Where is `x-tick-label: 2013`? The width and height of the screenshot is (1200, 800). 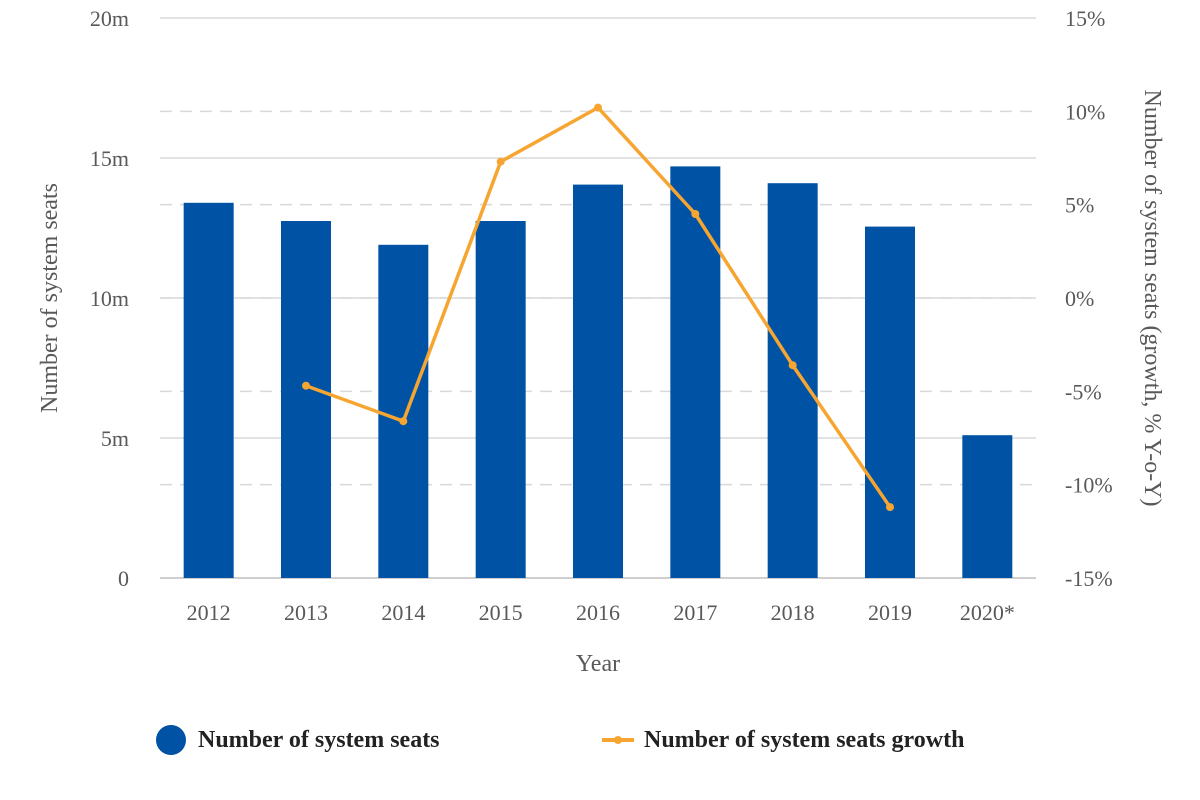
x-tick-label: 2013 is located at coordinates (306, 612).